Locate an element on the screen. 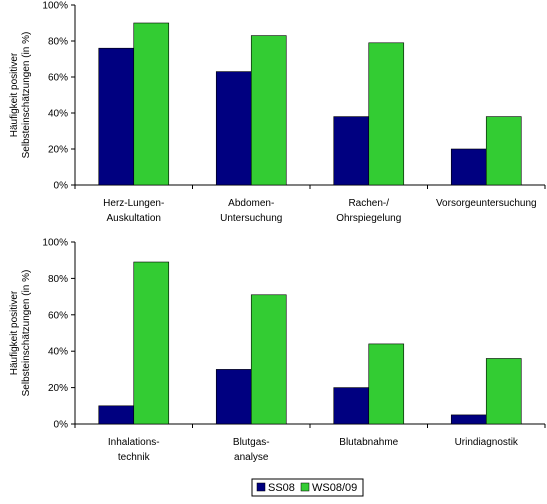  x-category-label-line: Herz-Lungen- is located at coordinates (133, 203).